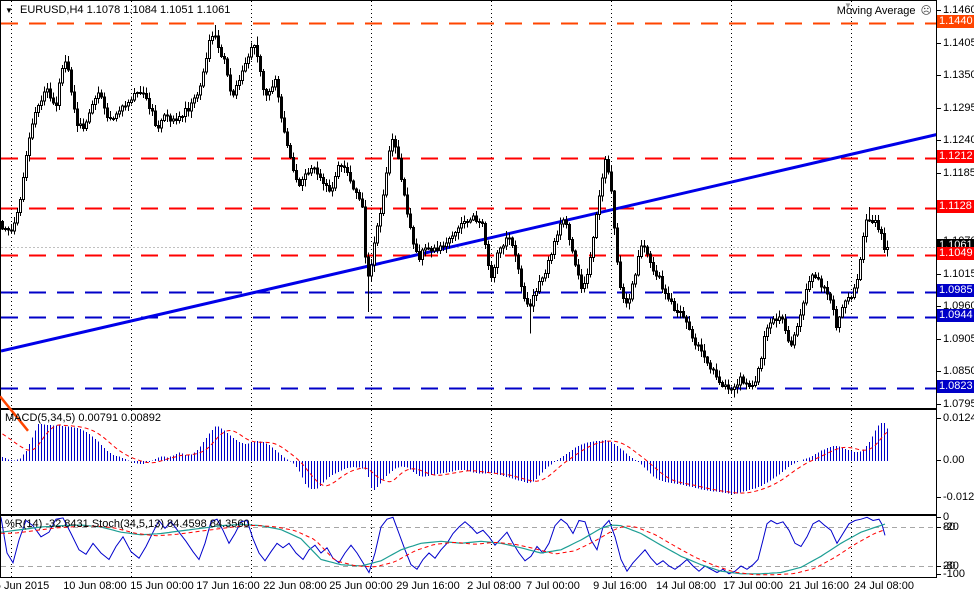 This screenshot has height=595, width=974. Describe the element at coordinates (955, 43) in the screenshot. I see `price-tick-label: 1.1405` at that location.